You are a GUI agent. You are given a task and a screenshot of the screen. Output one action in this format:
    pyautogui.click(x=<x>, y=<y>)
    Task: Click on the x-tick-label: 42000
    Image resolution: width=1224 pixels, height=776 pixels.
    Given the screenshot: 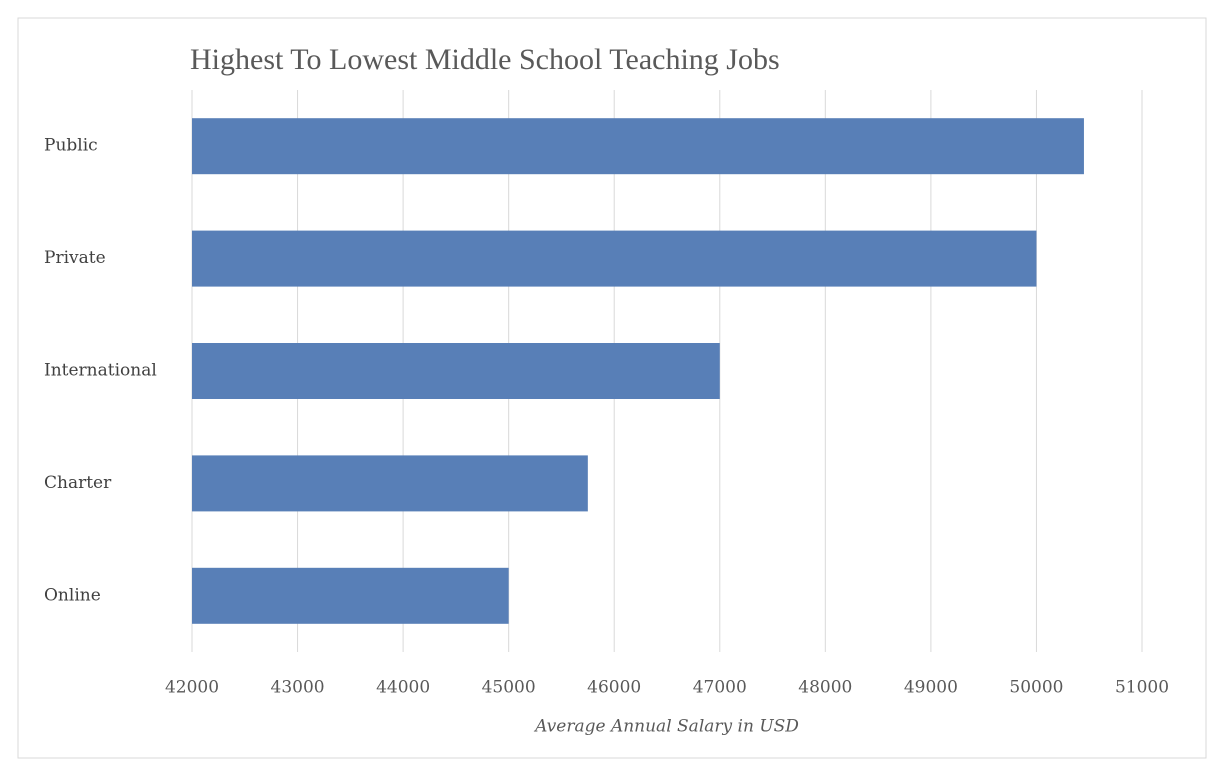 What is the action you would take?
    pyautogui.click(x=192, y=688)
    